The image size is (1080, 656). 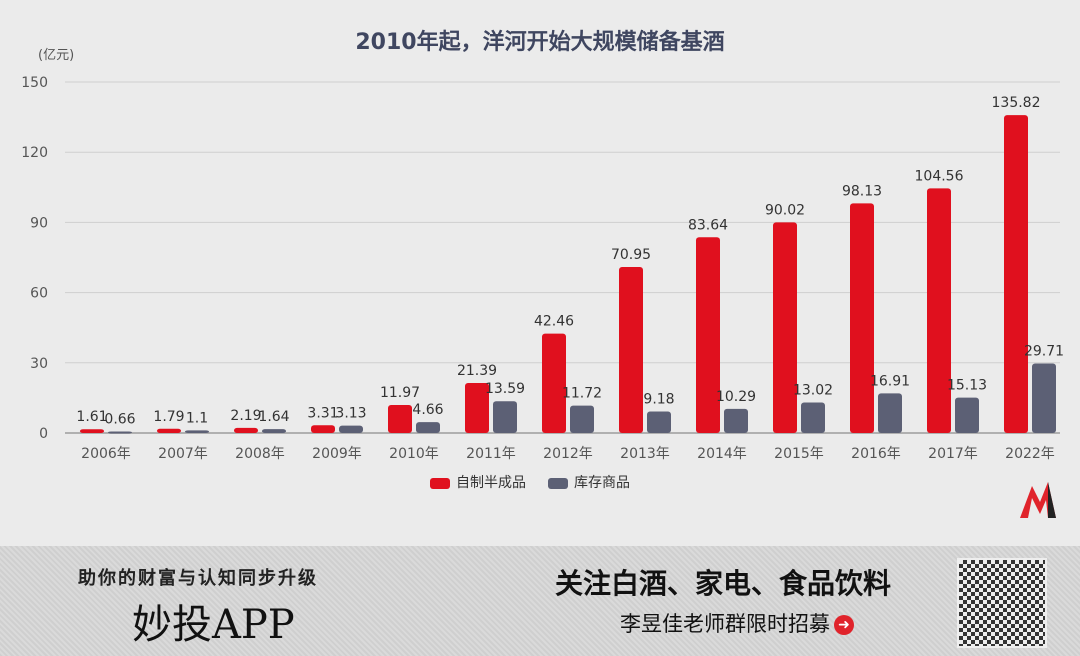 What do you see at coordinates (1016, 103) in the screenshot?
I see `data-label: 135.82` at bounding box center [1016, 103].